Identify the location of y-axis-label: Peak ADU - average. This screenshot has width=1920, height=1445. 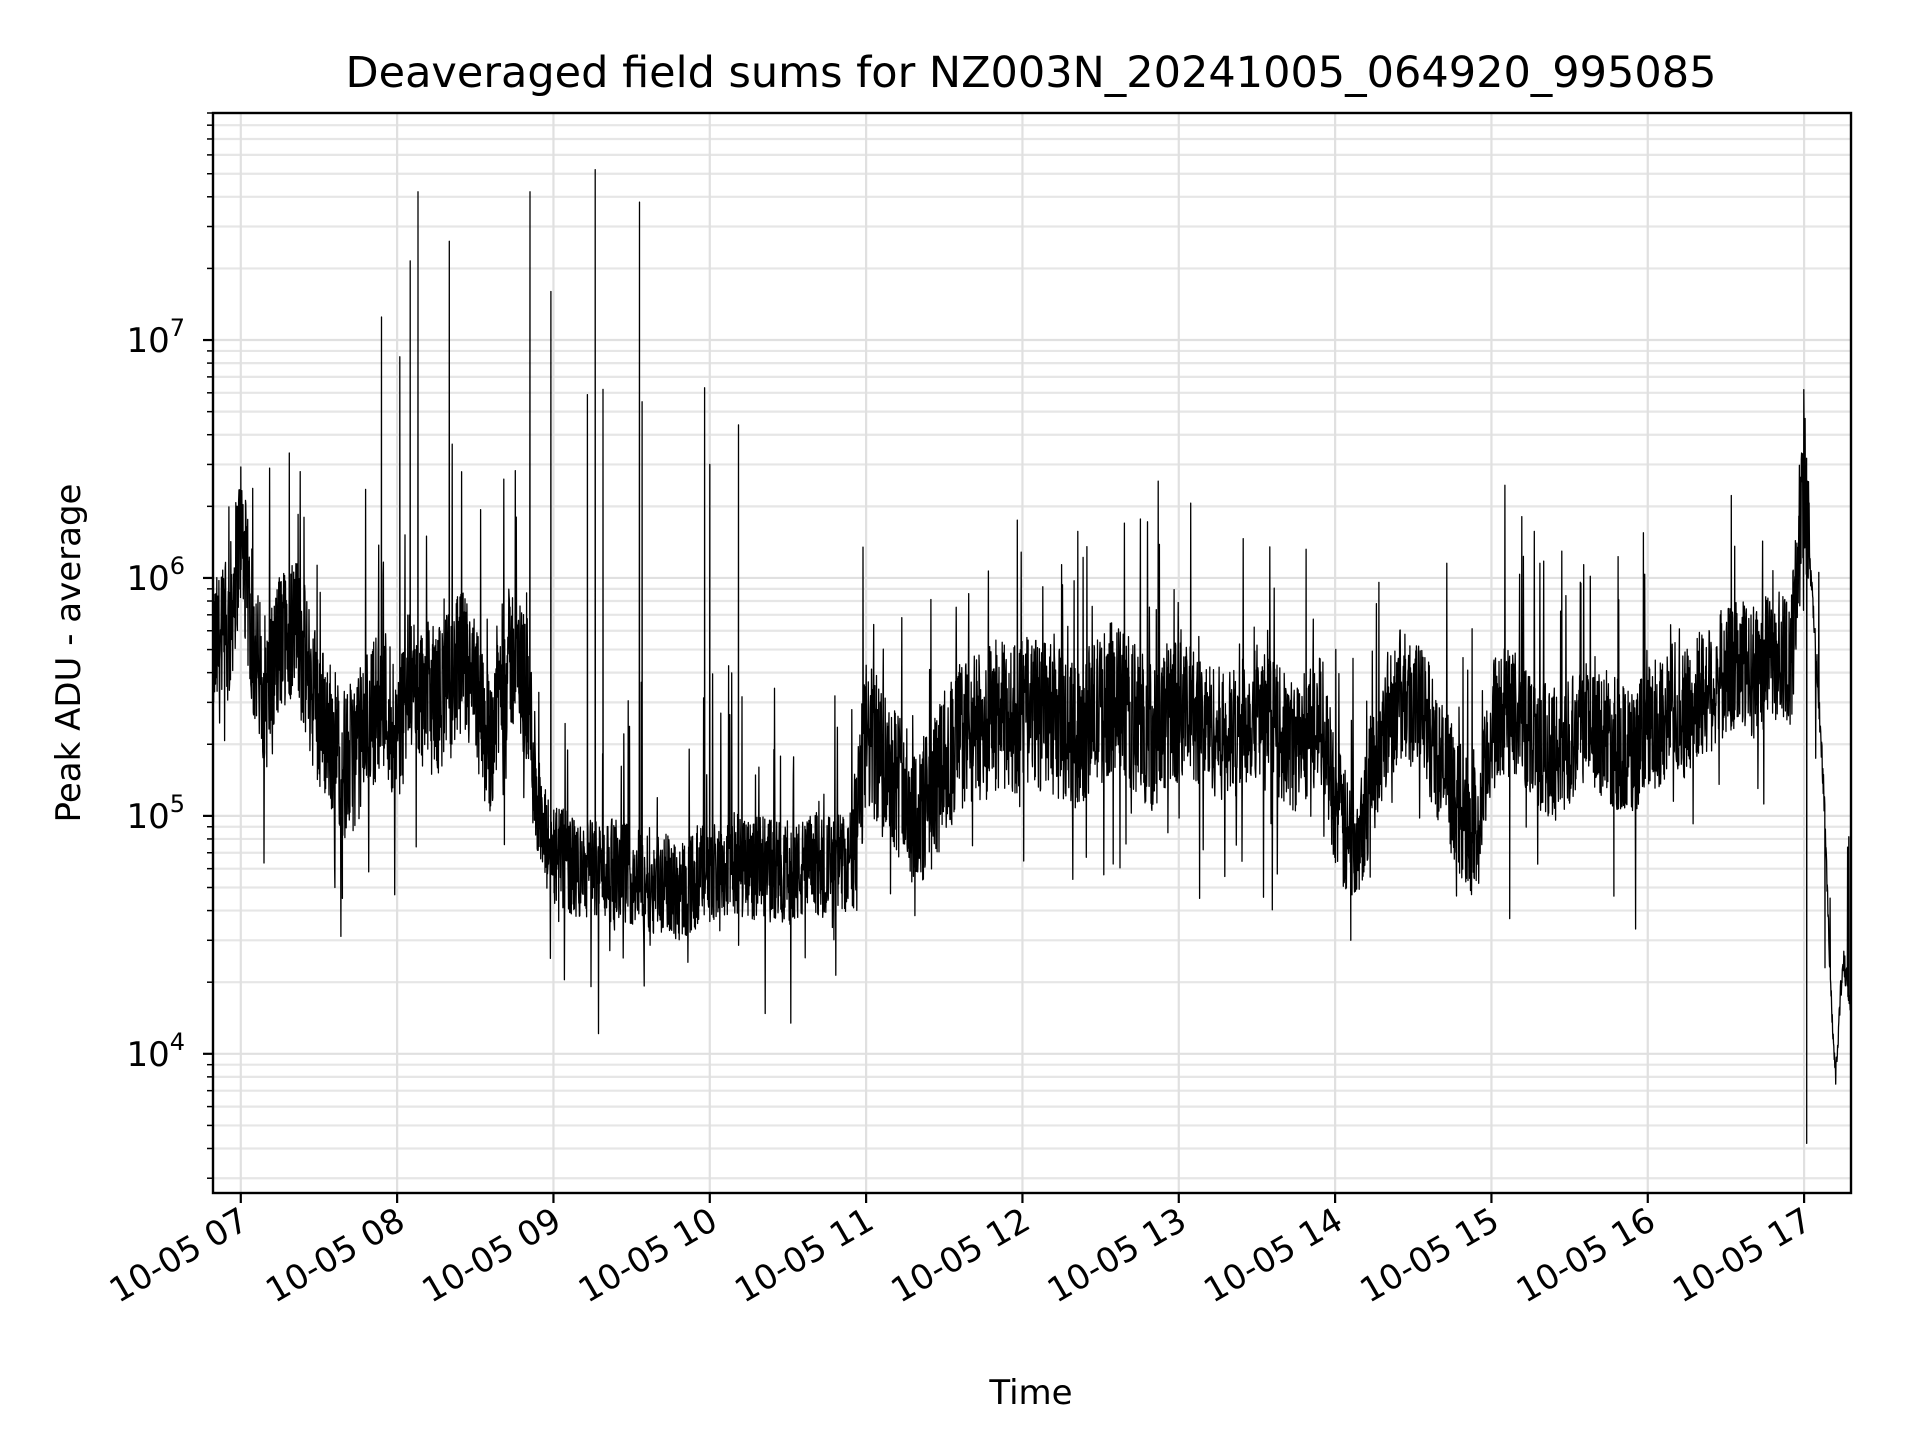
(69, 653).